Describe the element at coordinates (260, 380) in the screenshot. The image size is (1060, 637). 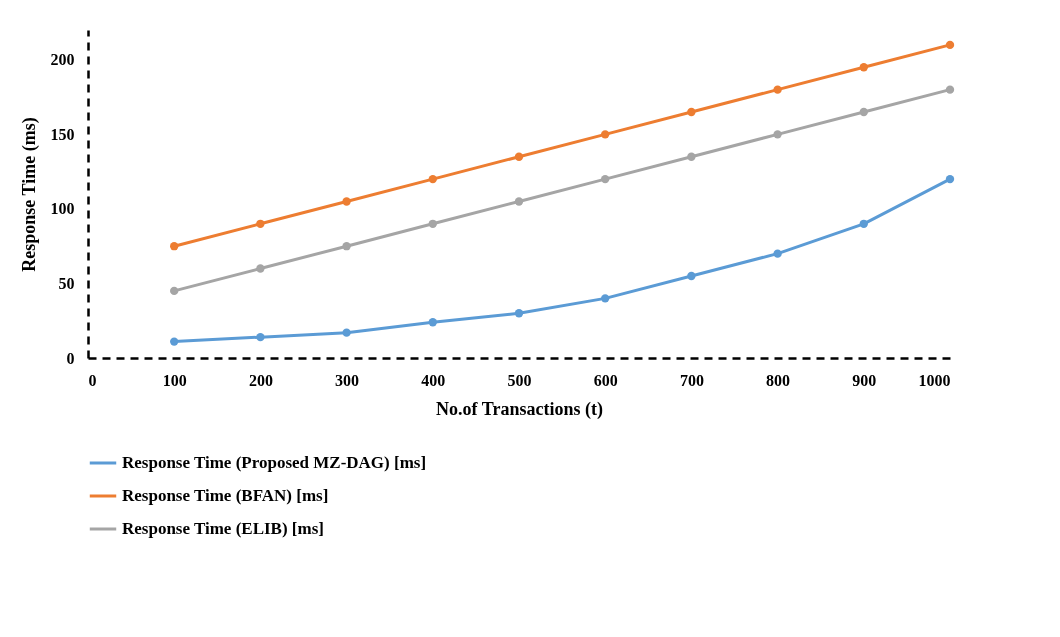
I see `x-tick-label: 200` at that location.